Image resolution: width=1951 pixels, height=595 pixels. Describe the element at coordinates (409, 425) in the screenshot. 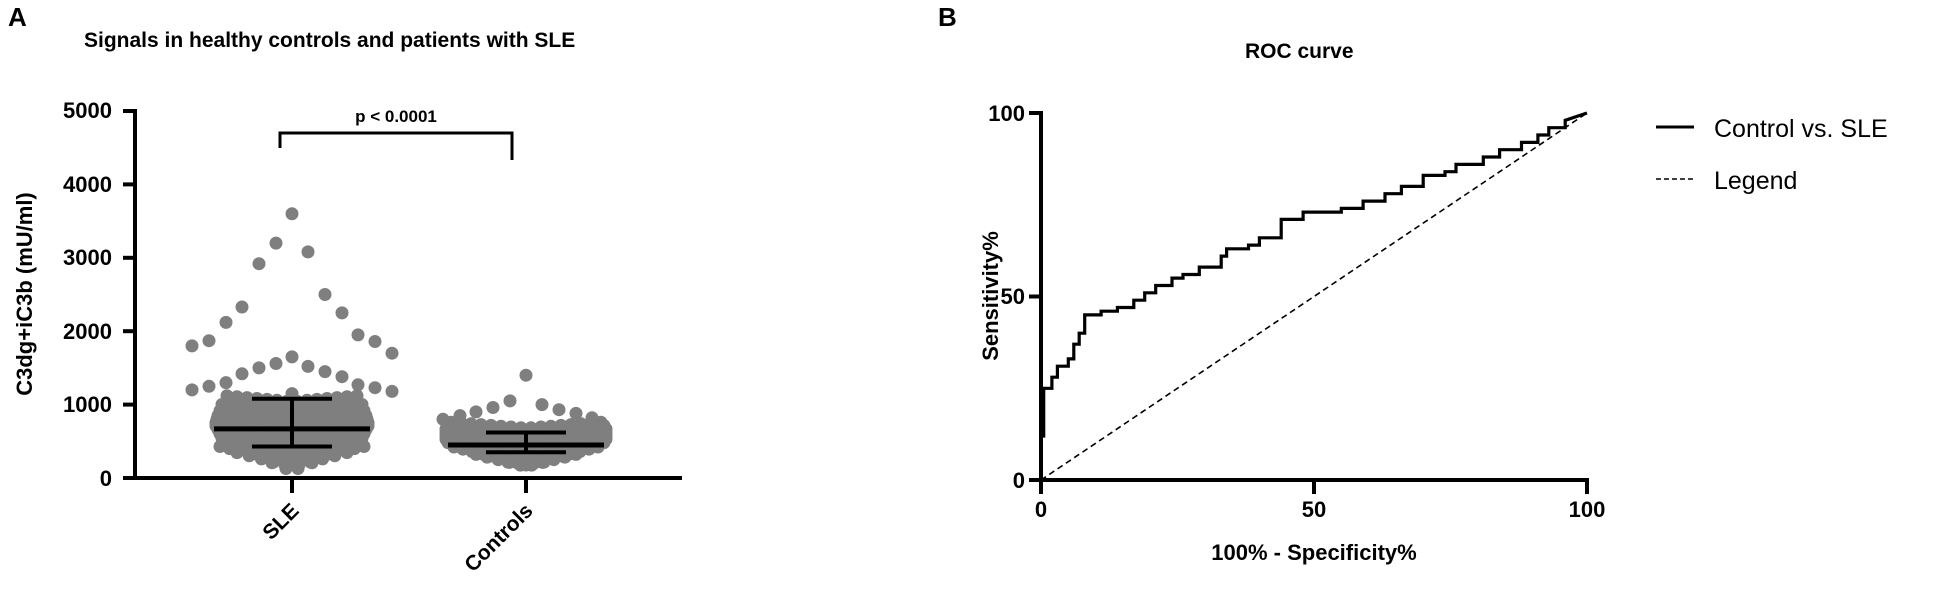

I see `median-iqr-bars` at that location.